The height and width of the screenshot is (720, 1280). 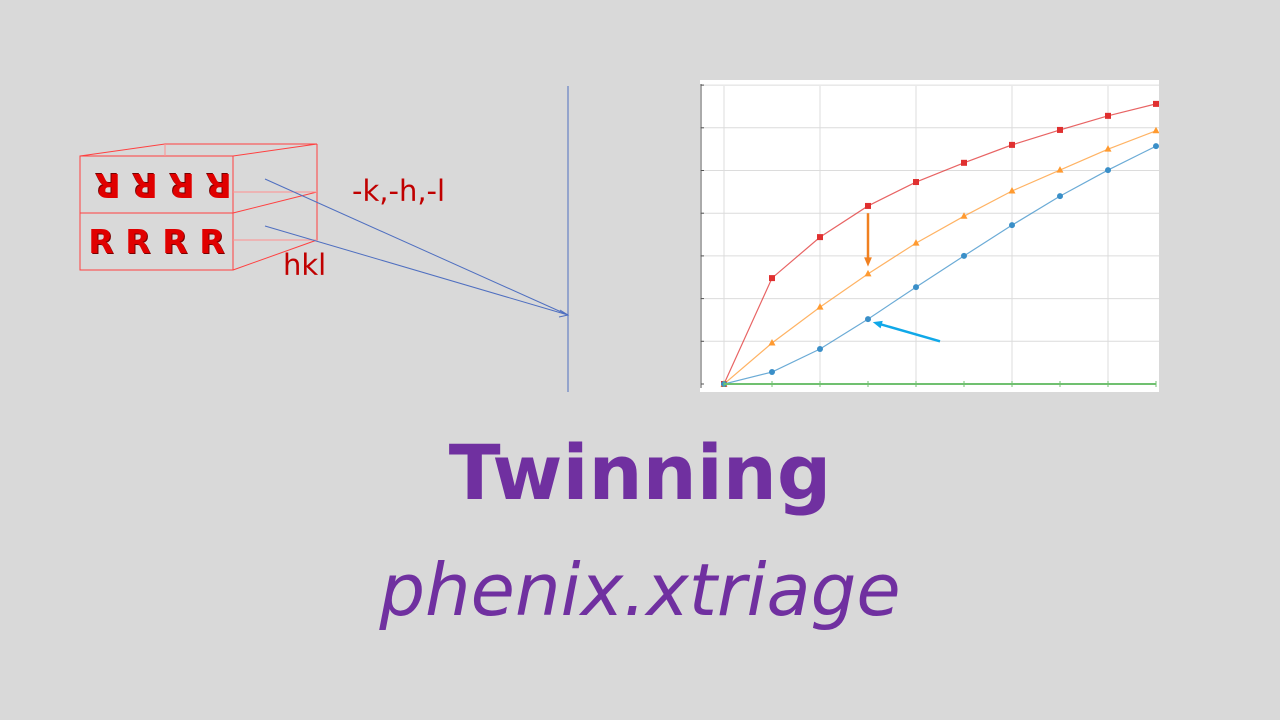 I want to click on slide-subtitle: phenix.xtriage, so click(x=640, y=590).